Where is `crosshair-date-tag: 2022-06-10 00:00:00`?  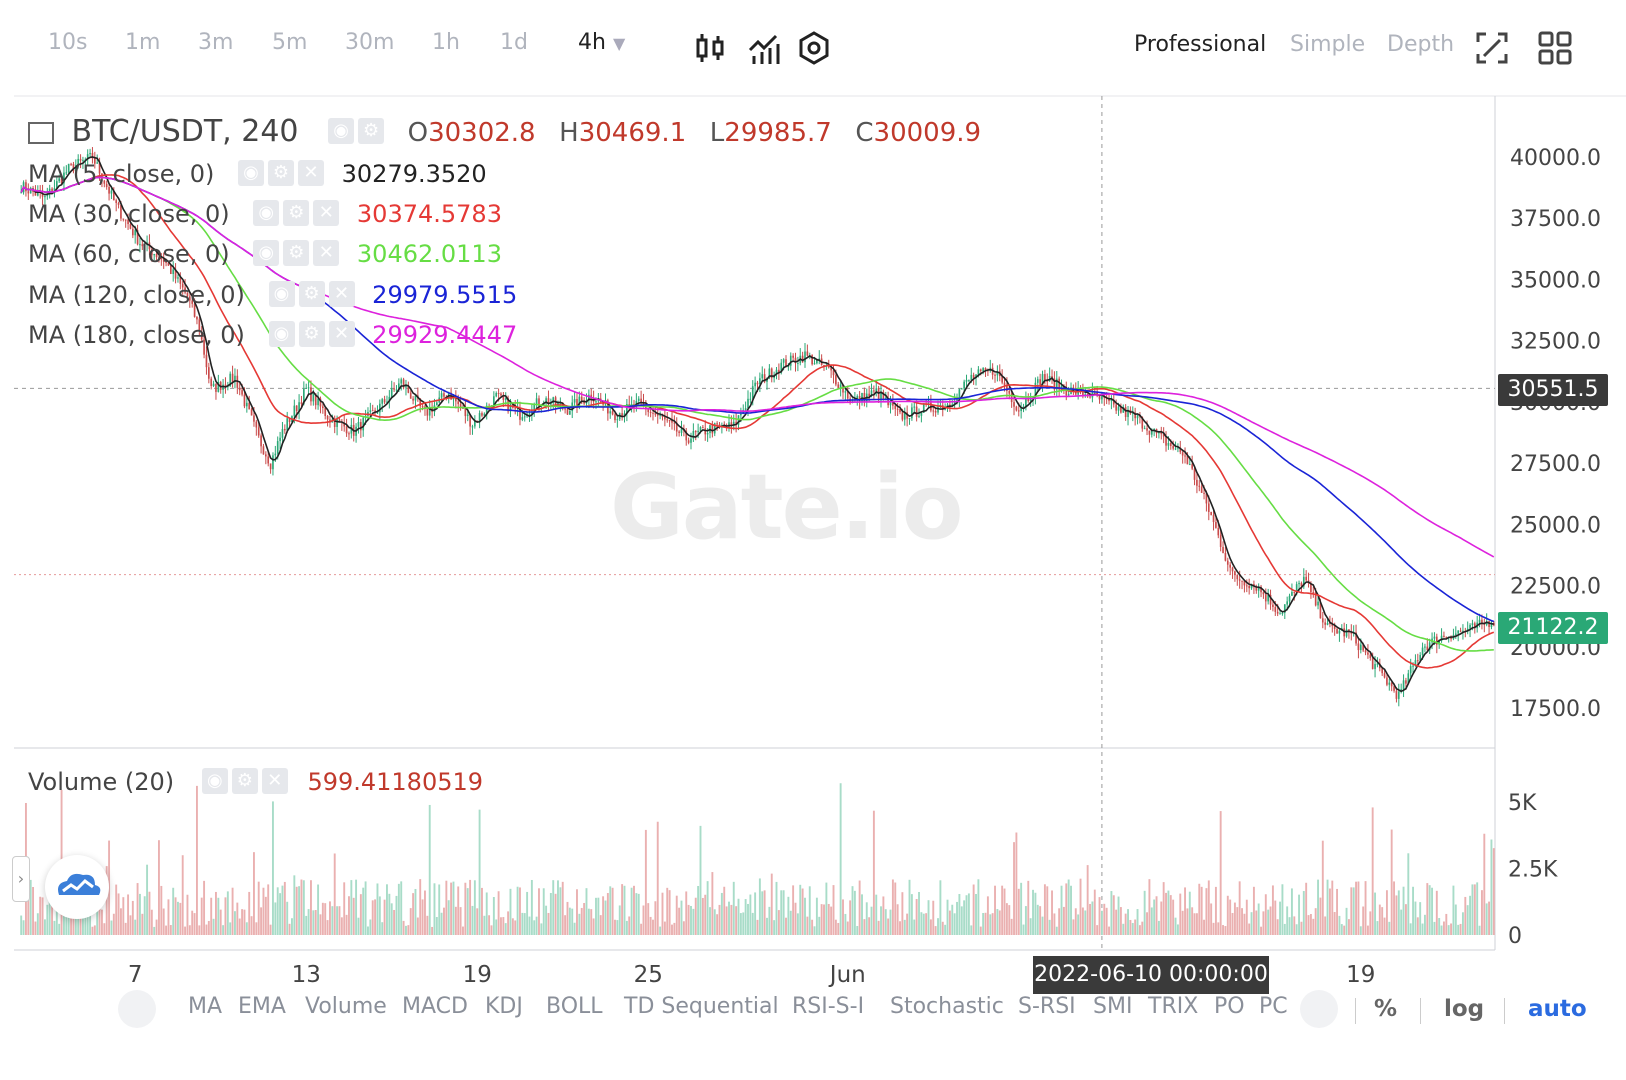 crosshair-date-tag: 2022-06-10 00:00:00 is located at coordinates (1151, 975).